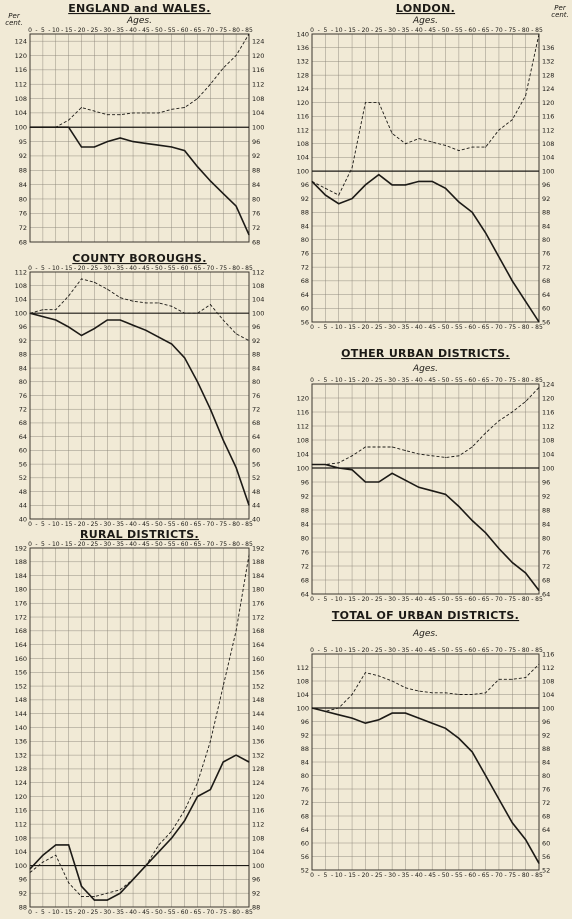 The height and width of the screenshot is (919, 572). What do you see at coordinates (21, 769) in the screenshot?
I see `ytick-left: 128` at bounding box center [21, 769].